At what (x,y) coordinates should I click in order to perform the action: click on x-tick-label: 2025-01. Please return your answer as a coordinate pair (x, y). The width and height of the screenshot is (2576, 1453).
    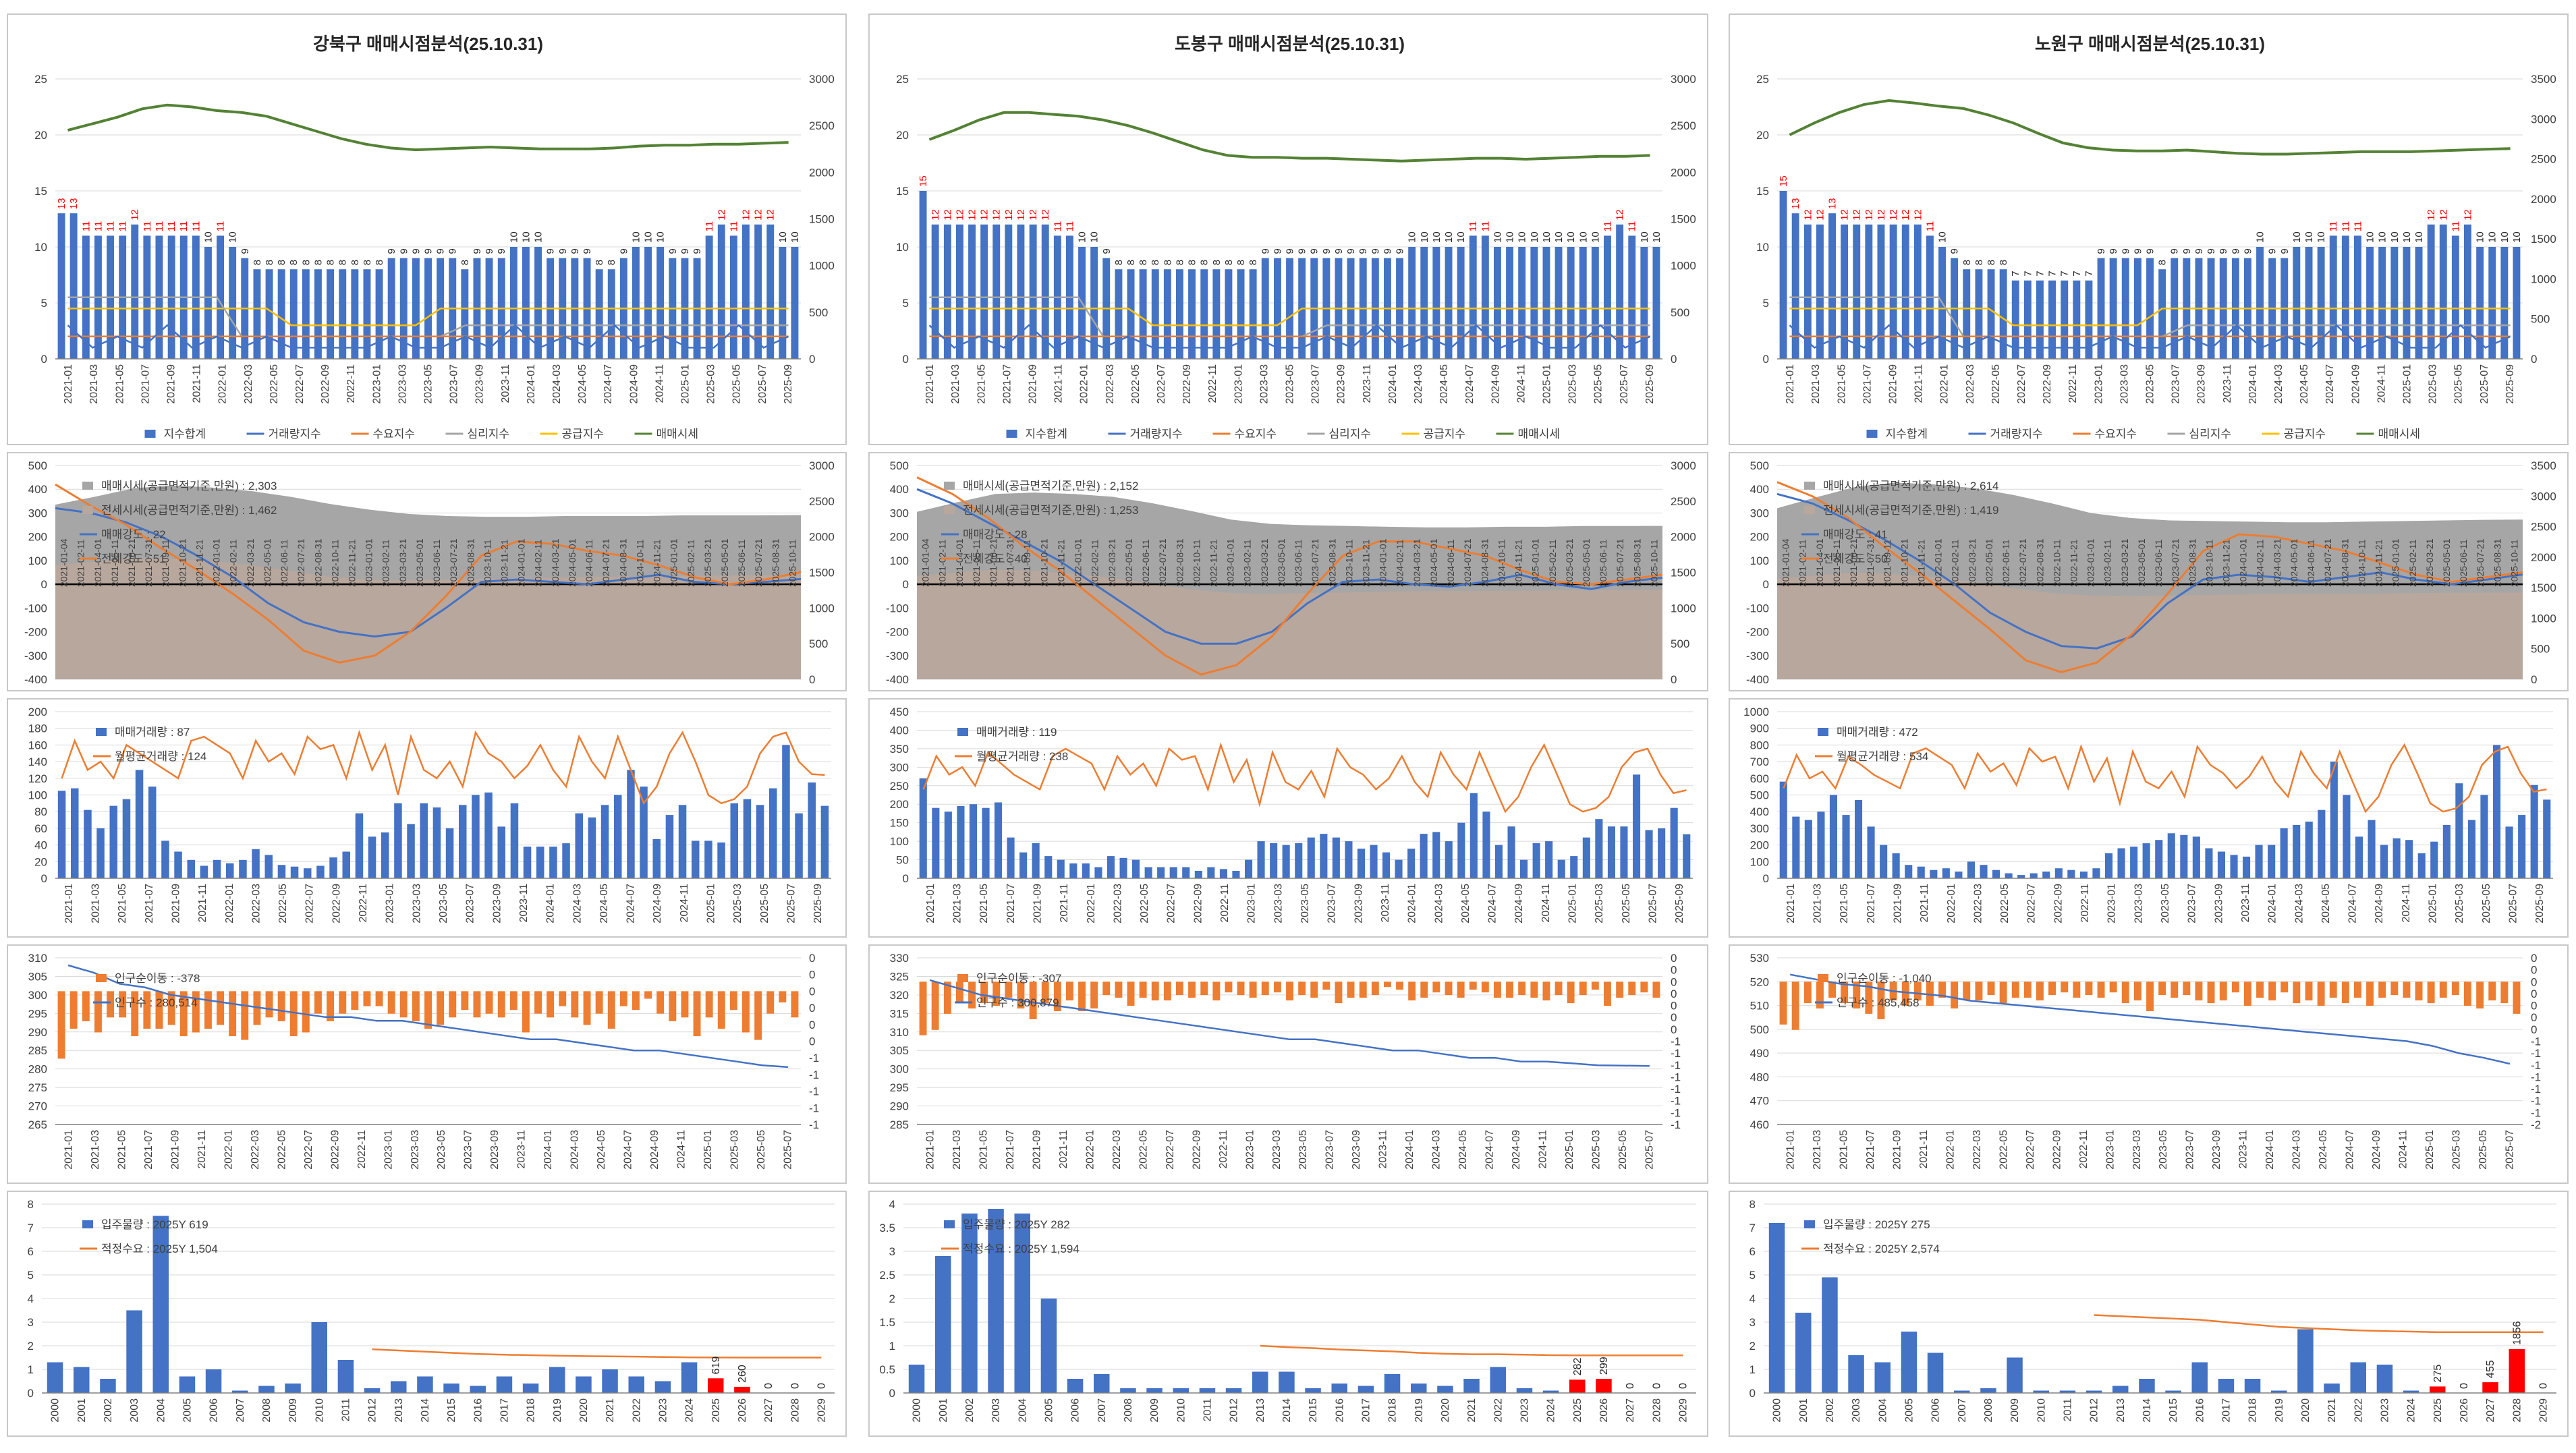
    Looking at the image, I should click on (686, 384).